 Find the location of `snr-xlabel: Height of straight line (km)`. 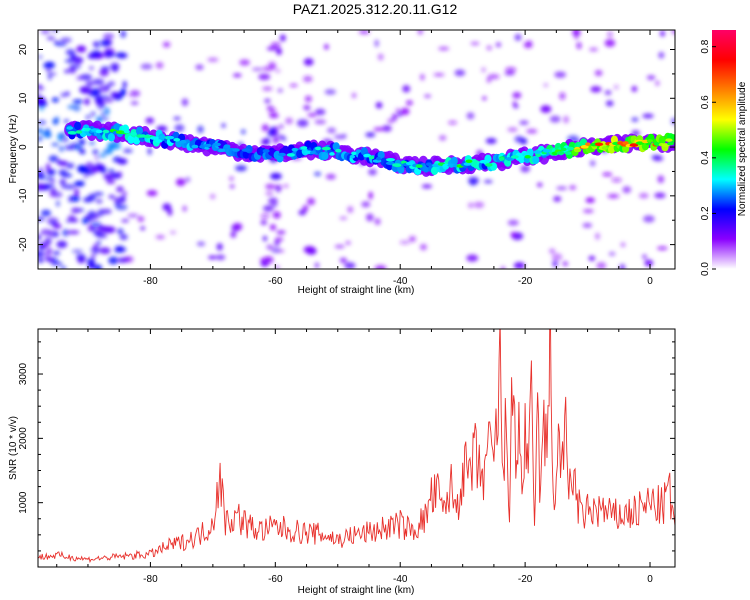

snr-xlabel: Height of straight line (km) is located at coordinates (356, 590).